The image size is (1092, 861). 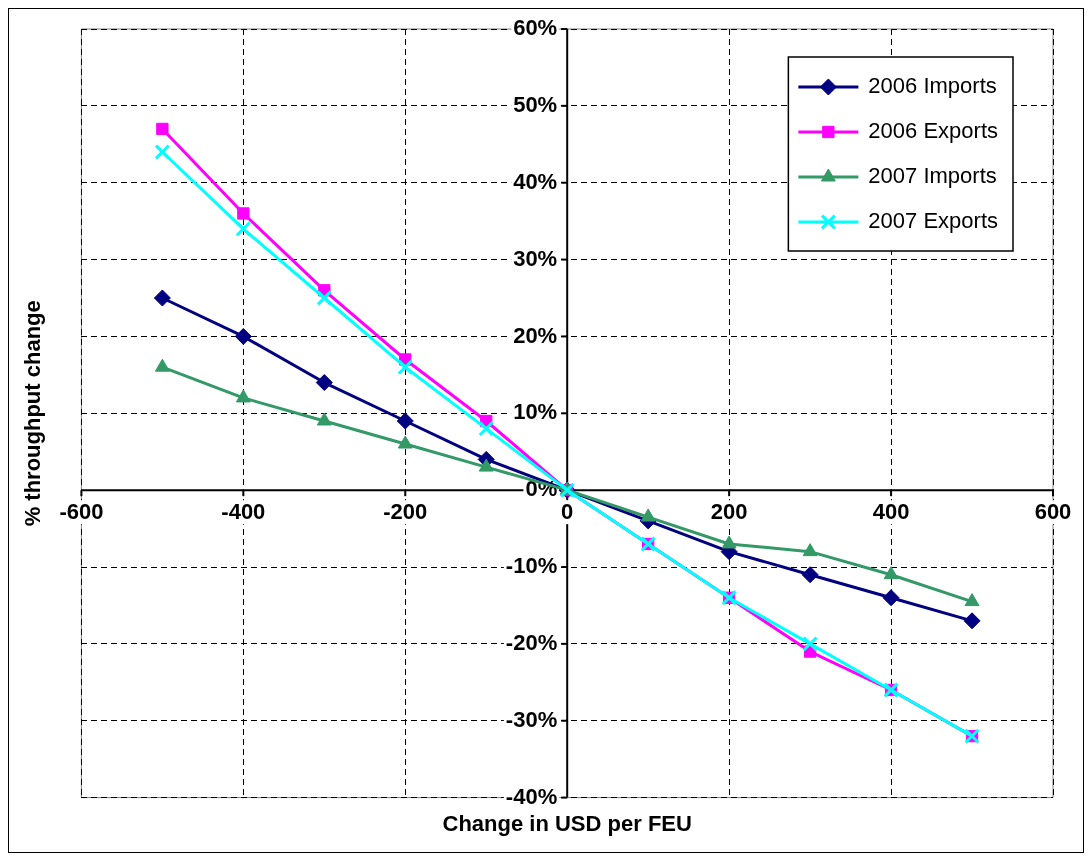 I want to click on x-tick-label: 600, so click(x=1053, y=512).